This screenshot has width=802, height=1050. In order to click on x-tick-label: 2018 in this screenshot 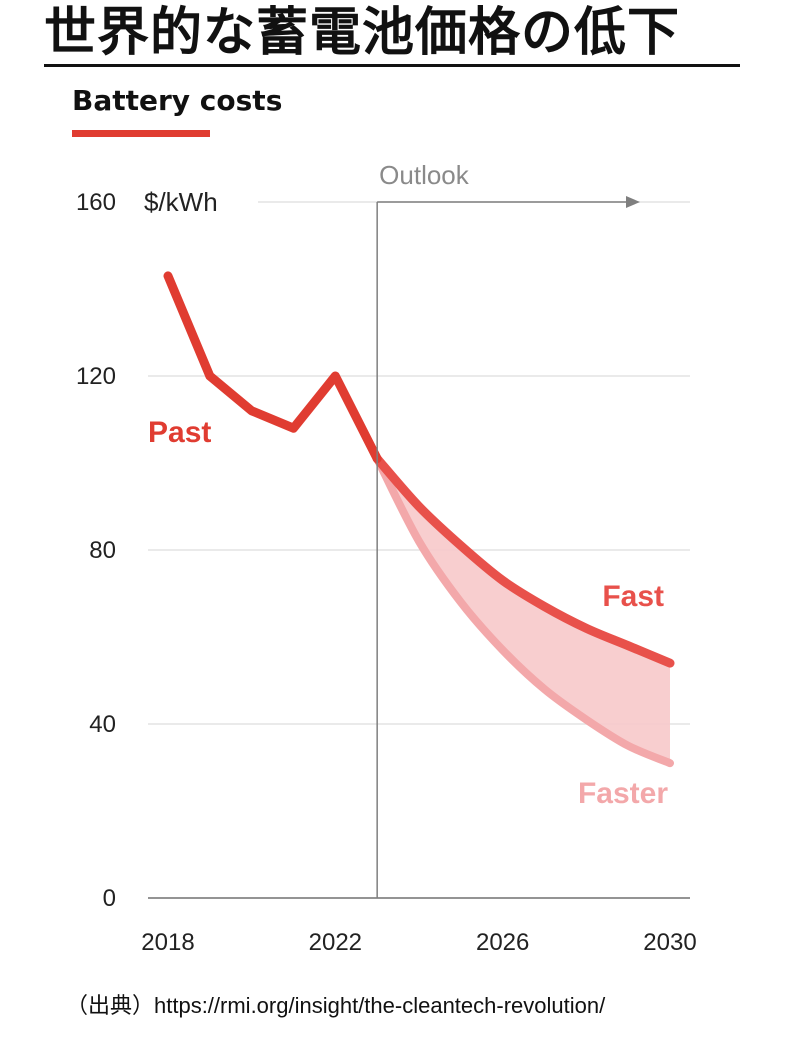, I will do `click(167, 942)`.